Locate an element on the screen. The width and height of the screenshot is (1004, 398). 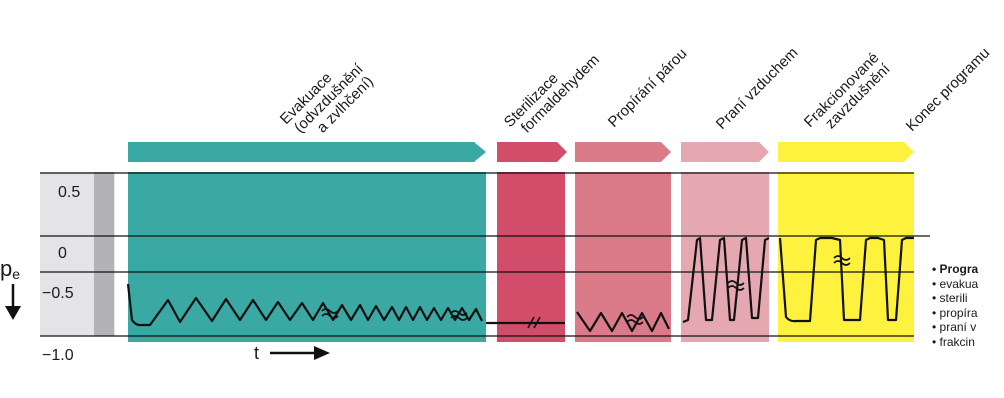
phase-label-formaldehyde: Sterilizace formaldehydem is located at coordinates (552, 93).